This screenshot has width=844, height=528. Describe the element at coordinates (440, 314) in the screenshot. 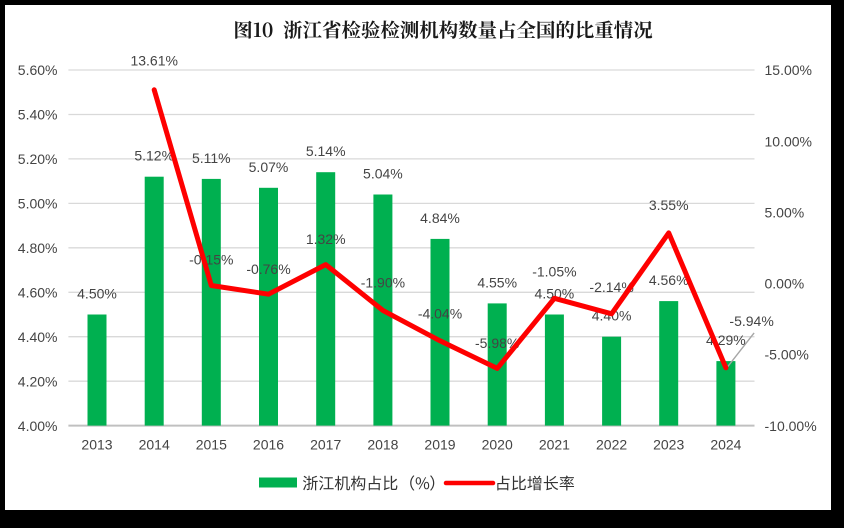

I see `svg-text: -4.04%` at that location.